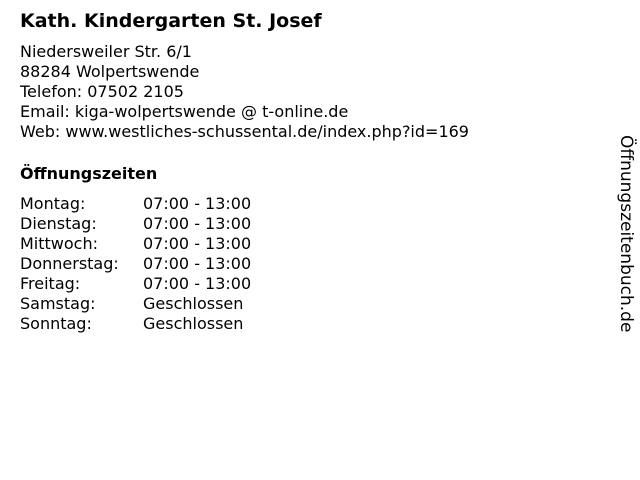  I want to click on day: Mittwoch:, so click(59, 243).